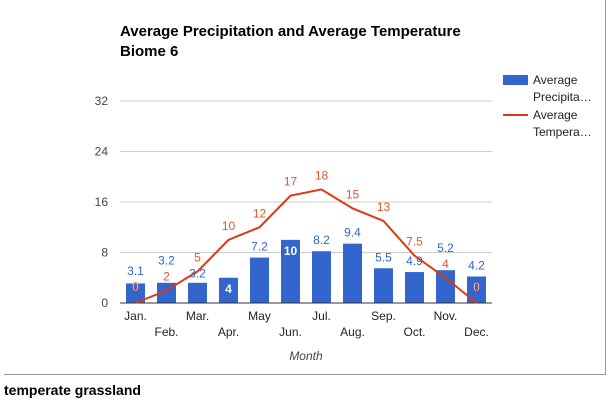  What do you see at coordinates (259, 316) in the screenshot?
I see `x-tick-label: May` at bounding box center [259, 316].